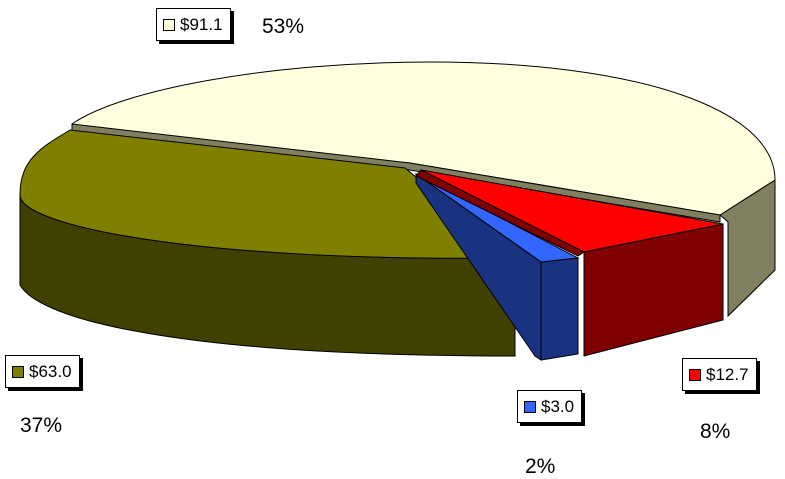 The width and height of the screenshot is (785, 479). Describe the element at coordinates (283, 26) in the screenshot. I see `slice-91-percent: 53%` at that location.